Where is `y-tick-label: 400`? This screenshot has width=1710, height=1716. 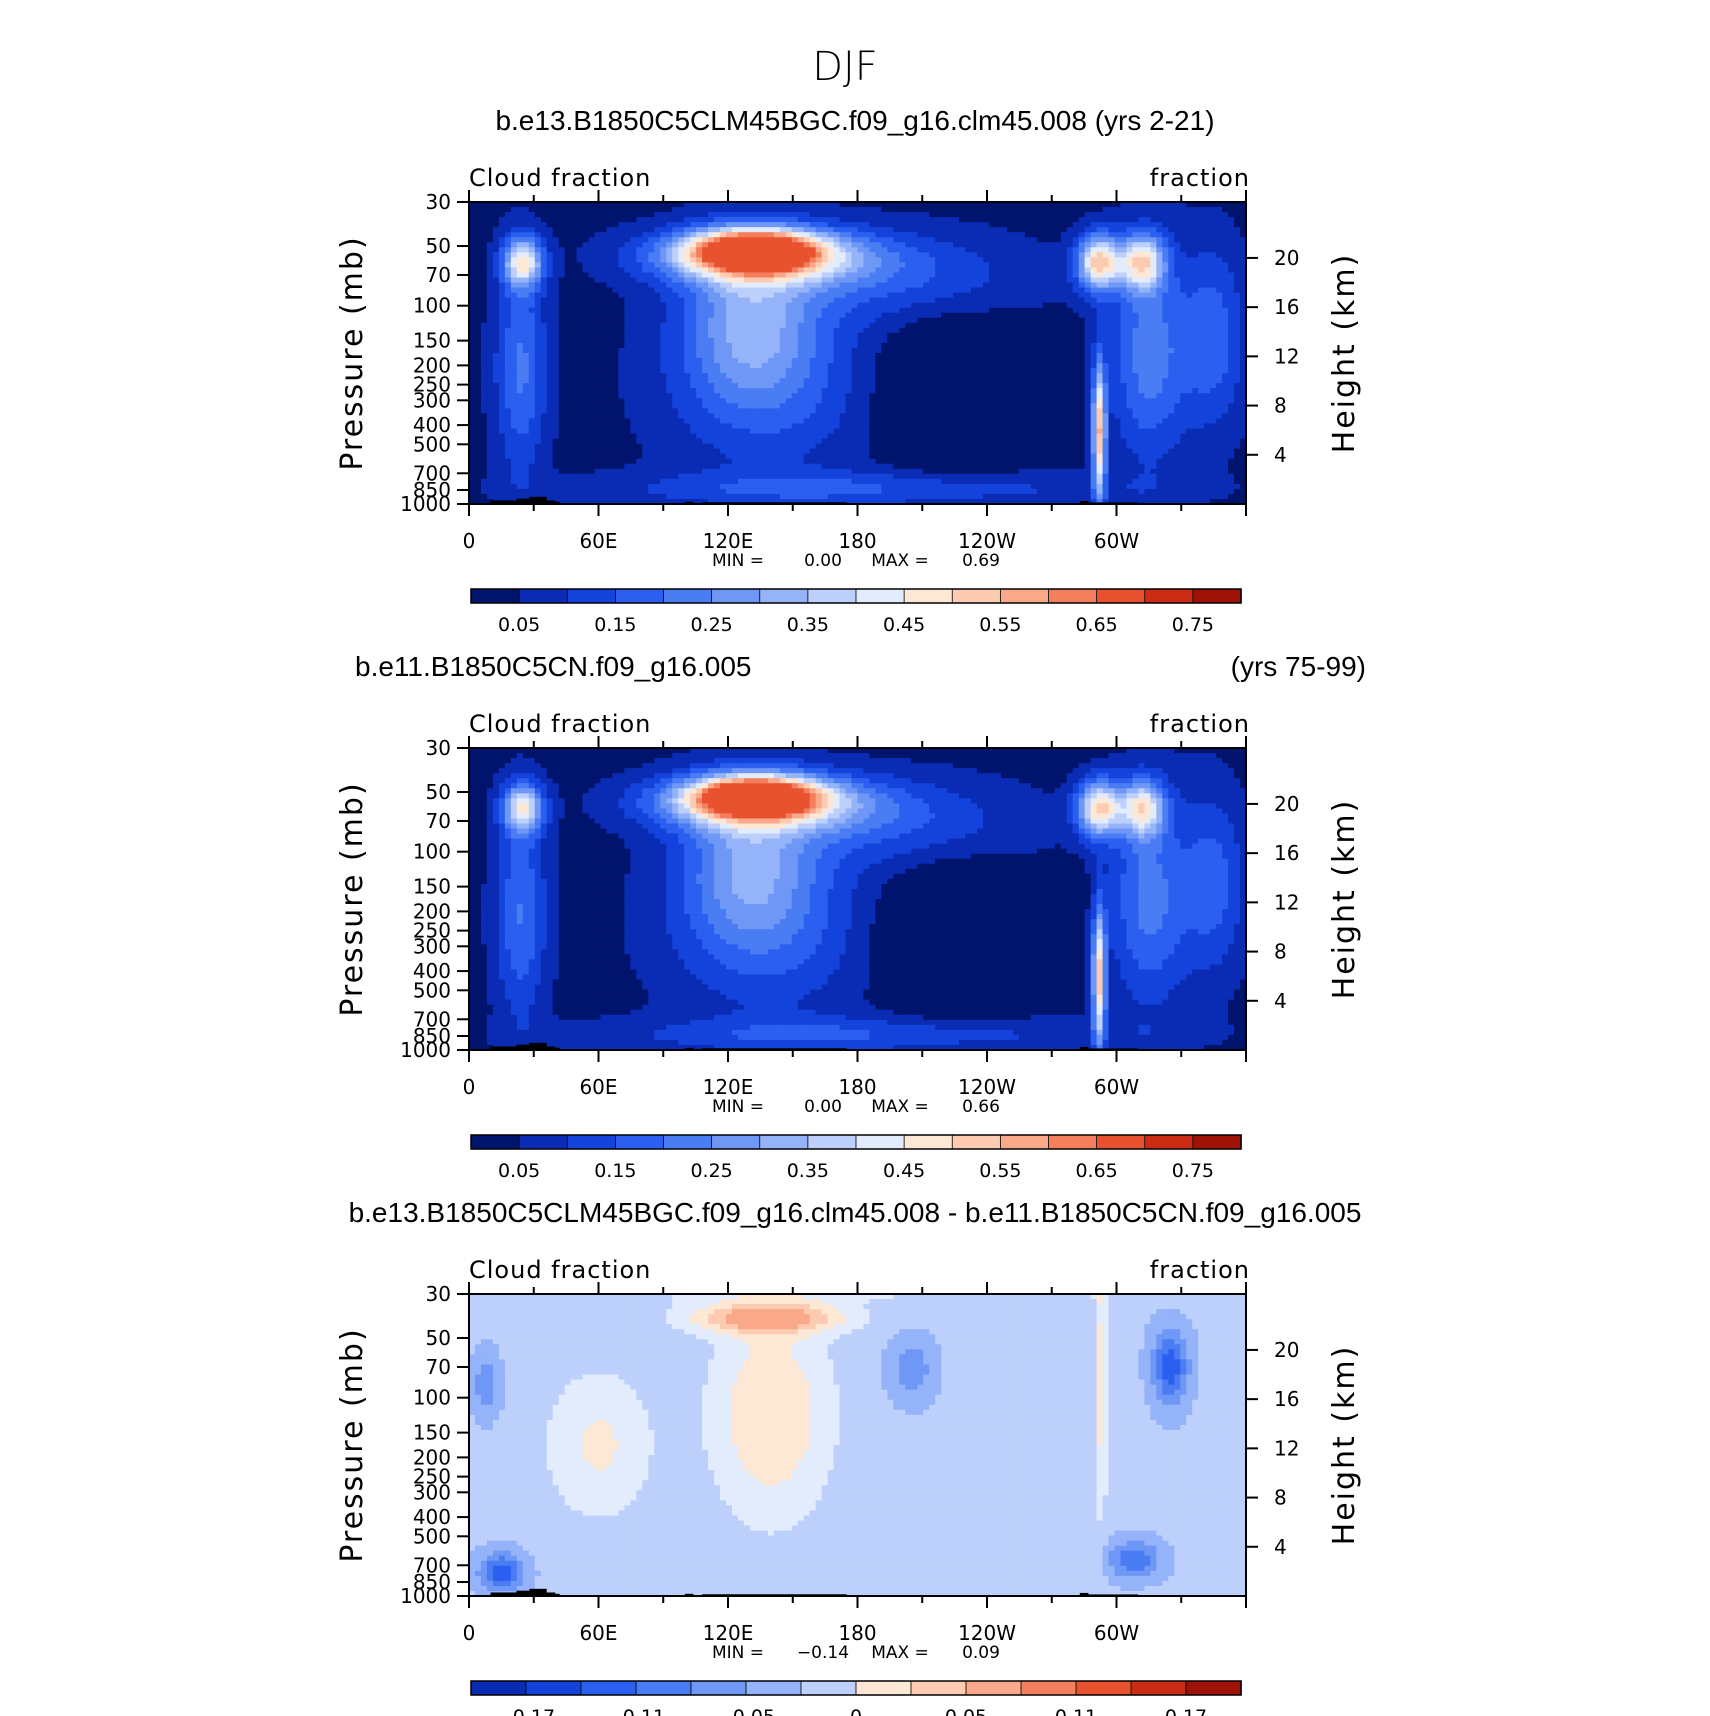
y-tick-label: 400 is located at coordinates (432, 971).